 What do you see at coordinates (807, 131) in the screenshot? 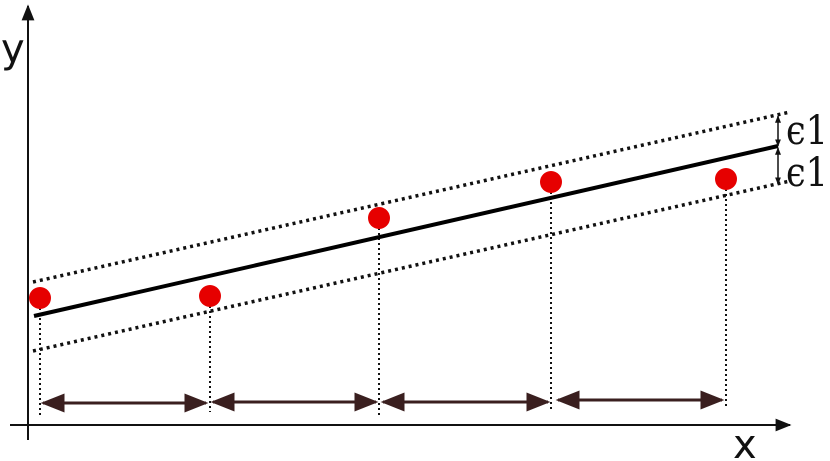
I see `epsilon-upper-label: ϵ1` at bounding box center [807, 131].